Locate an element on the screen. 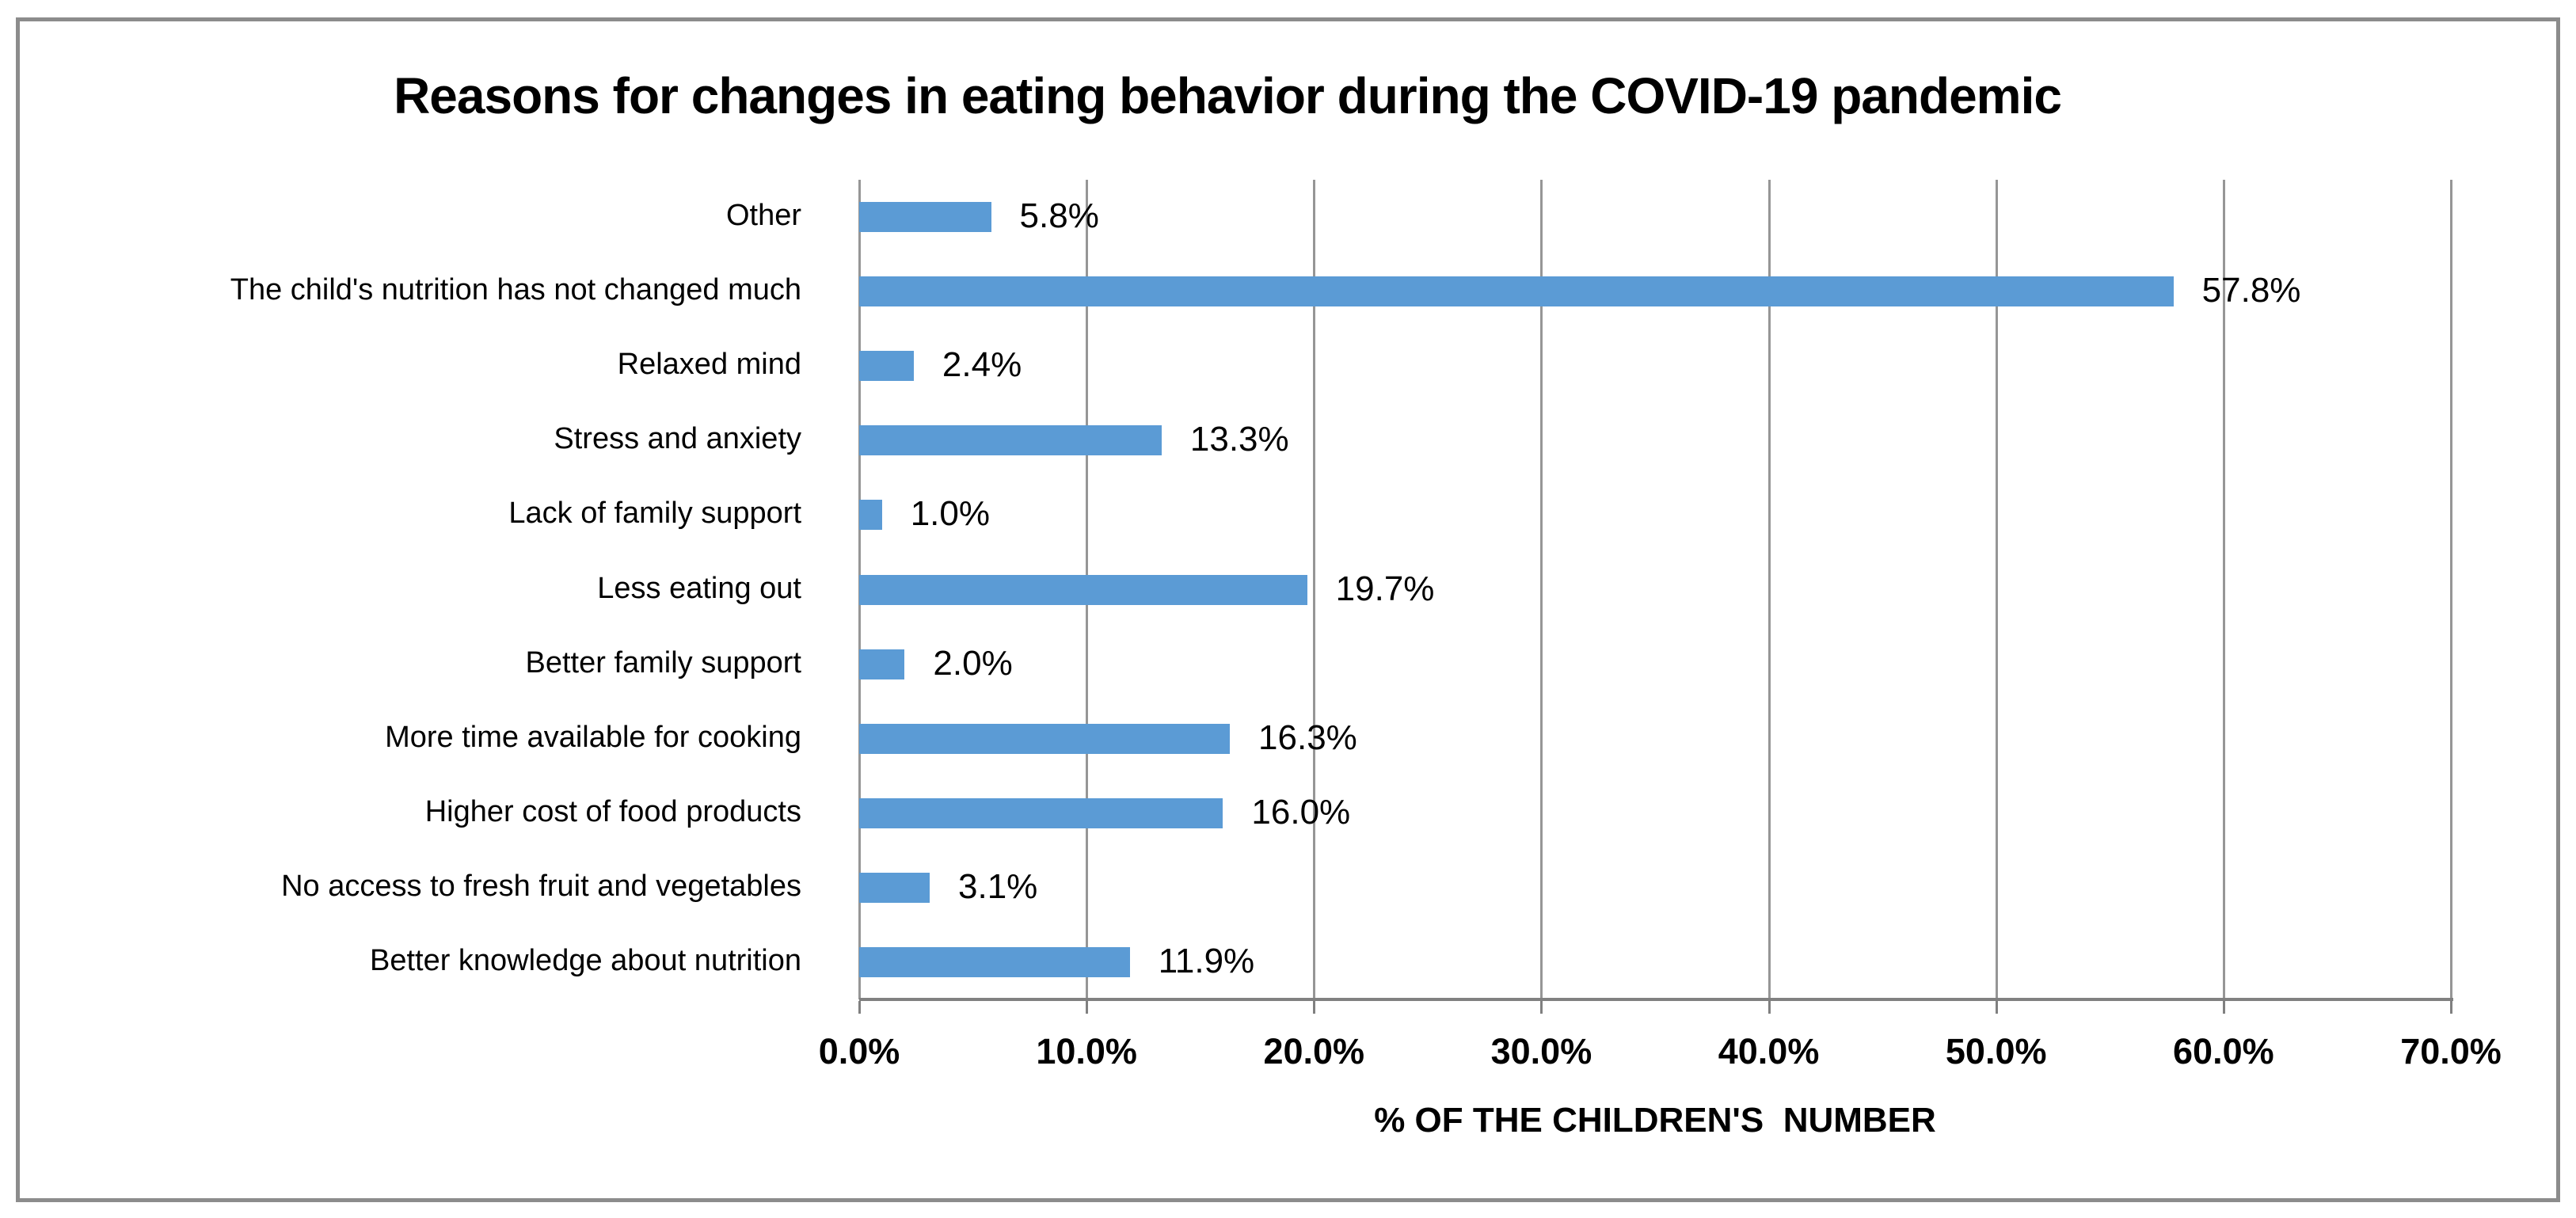  category-label: Better knowledge about nutrition is located at coordinates (585, 960).